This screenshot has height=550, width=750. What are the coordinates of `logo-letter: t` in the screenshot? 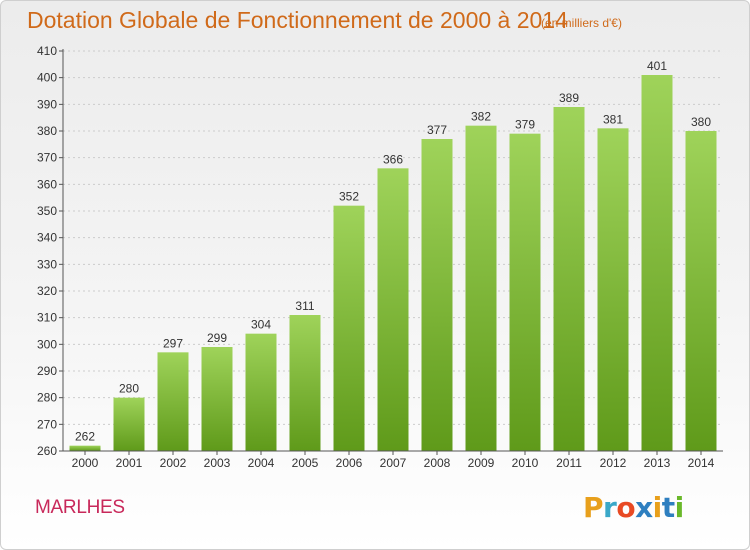 It's located at (668, 507).